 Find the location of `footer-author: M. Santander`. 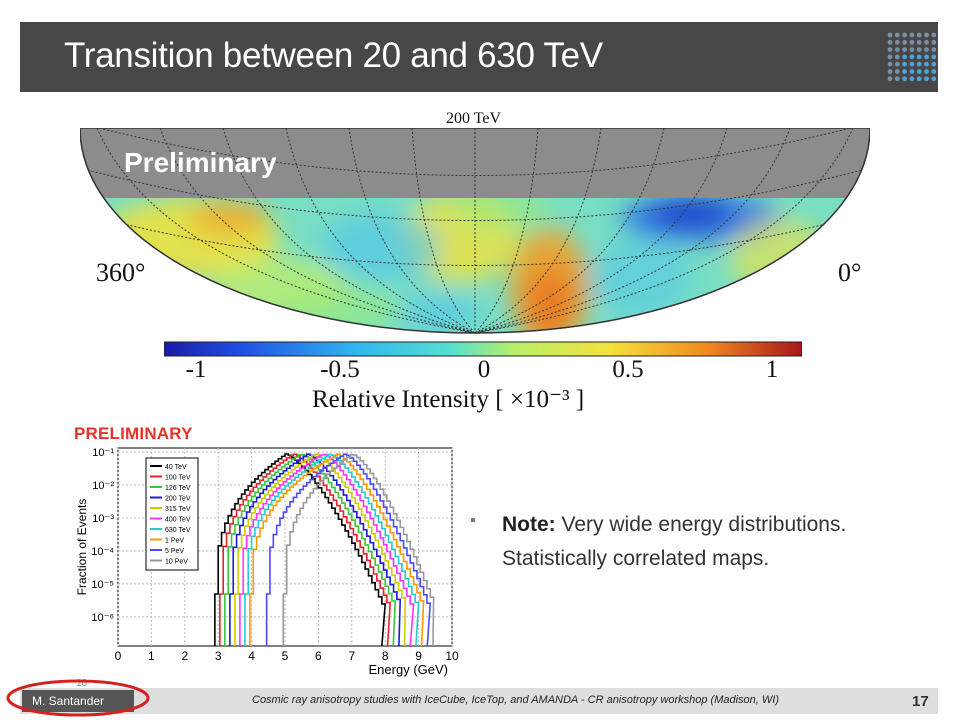

footer-author: M. Santander is located at coordinates (78, 701).